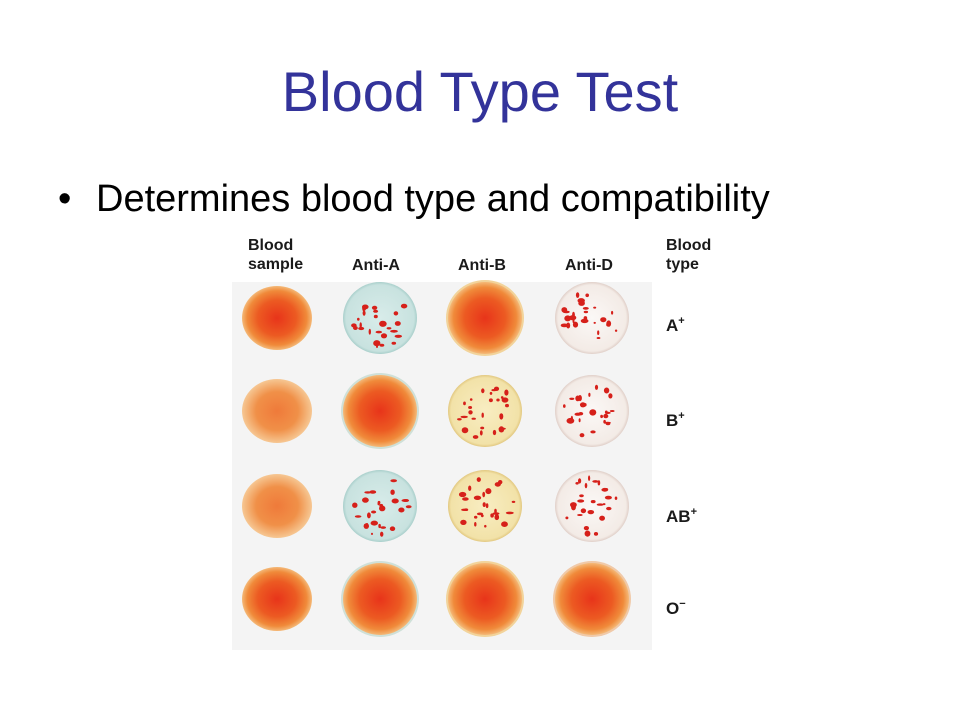  Describe the element at coordinates (689, 255) in the screenshot. I see `column-header-blood-type: Blood type` at that location.